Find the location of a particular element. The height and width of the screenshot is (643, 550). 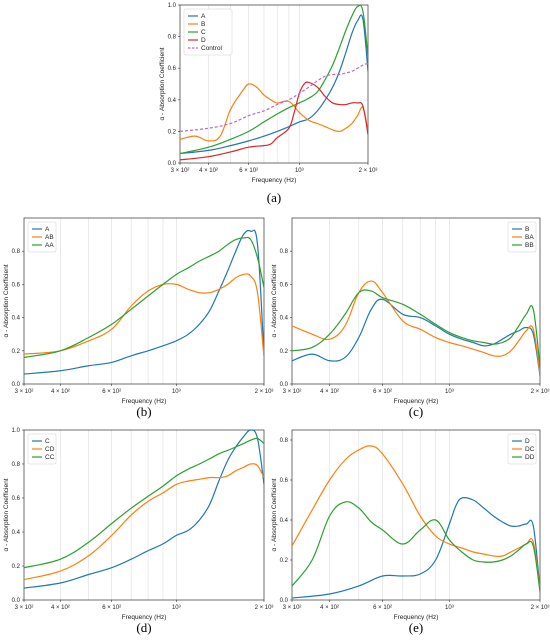

legend-entry: Control is located at coordinates (212, 48).